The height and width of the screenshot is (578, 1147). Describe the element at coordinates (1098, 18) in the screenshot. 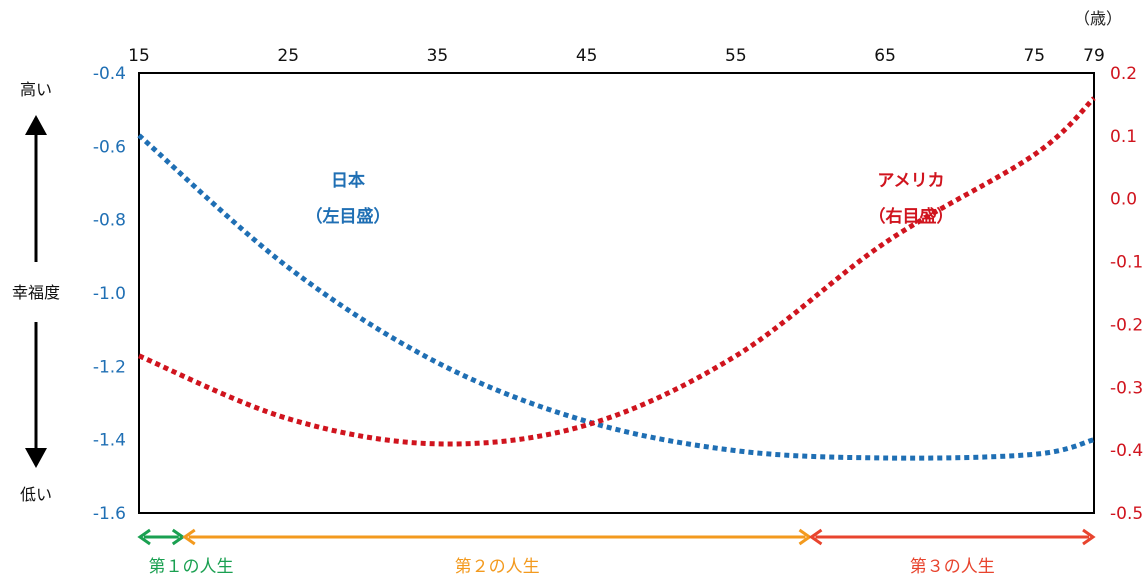

I see `x-unit-label: （歳）` at that location.